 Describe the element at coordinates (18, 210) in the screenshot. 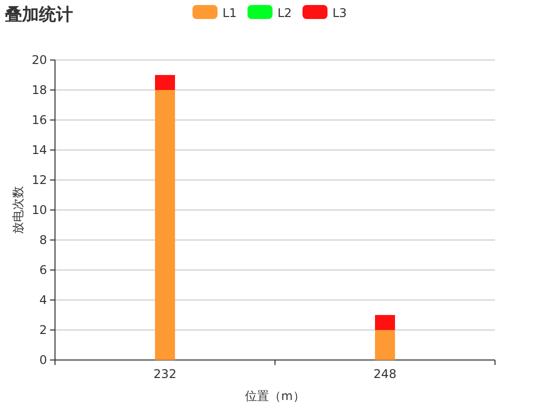

I see `y-axis-title: 放电次数` at that location.